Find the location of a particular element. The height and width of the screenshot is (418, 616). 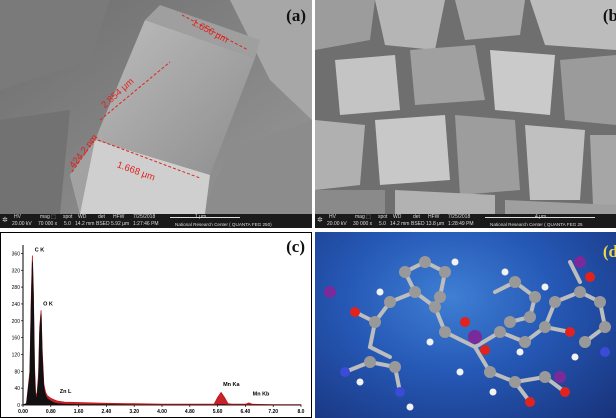

x-tick-label: 6.40 is located at coordinates (246, 412).